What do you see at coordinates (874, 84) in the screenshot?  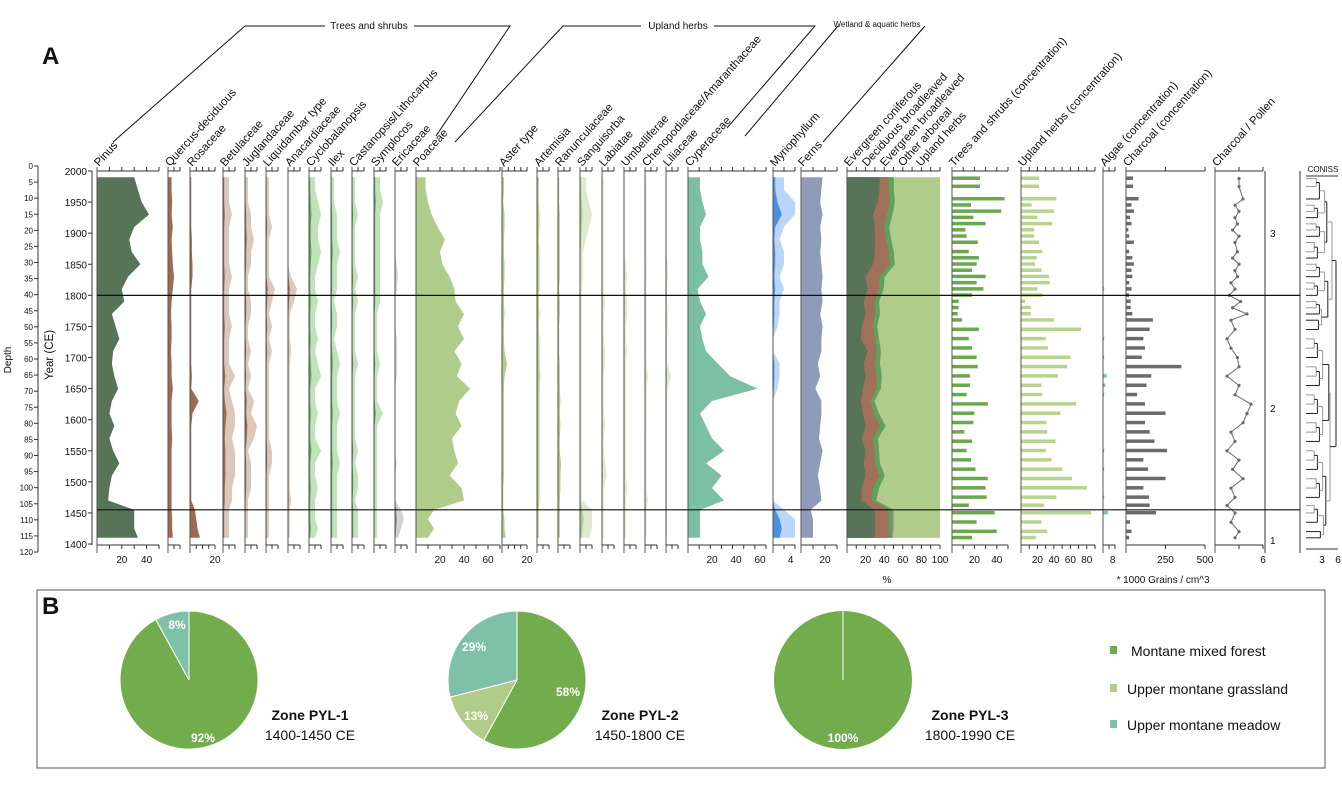 I see `wetland-group-bracket-right` at bounding box center [874, 84].